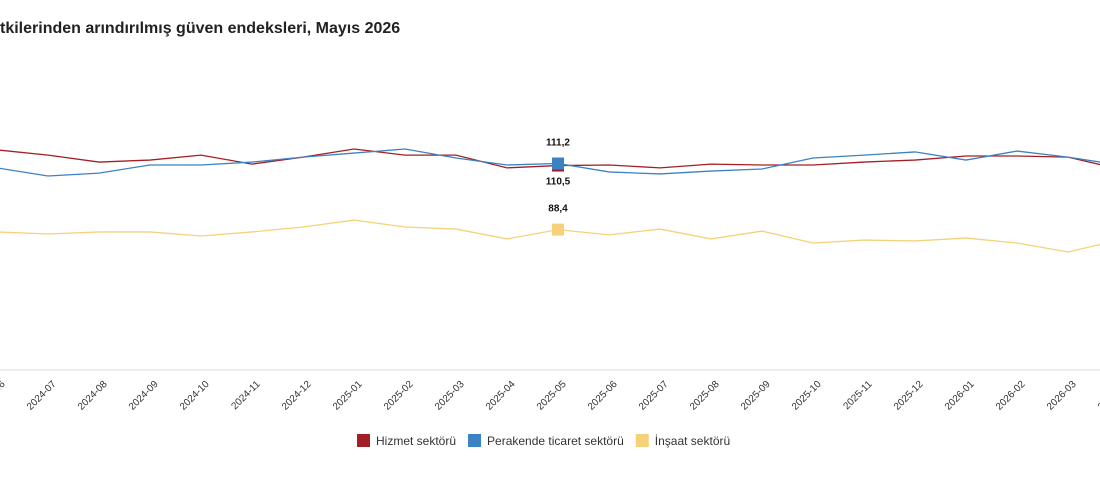 This screenshot has width=1100, height=488. I want to click on value-label: 111,2, so click(558, 143).